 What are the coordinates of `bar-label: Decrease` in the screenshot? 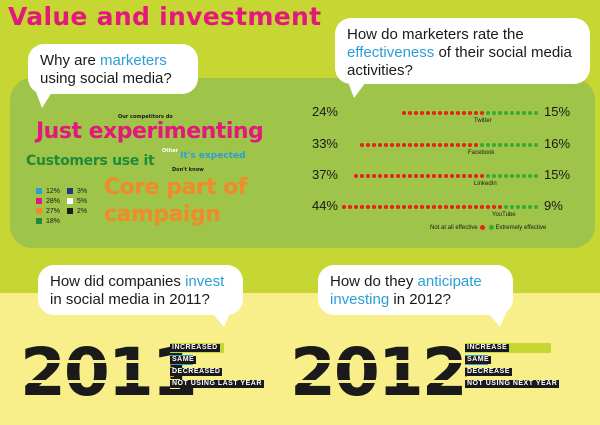 It's located at (488, 372).